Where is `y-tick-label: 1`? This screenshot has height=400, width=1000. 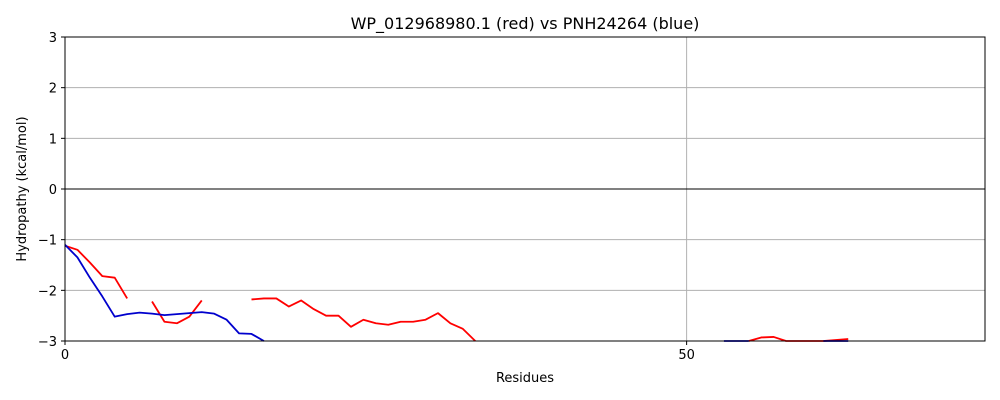
y-tick-label: 1 is located at coordinates (53, 139).